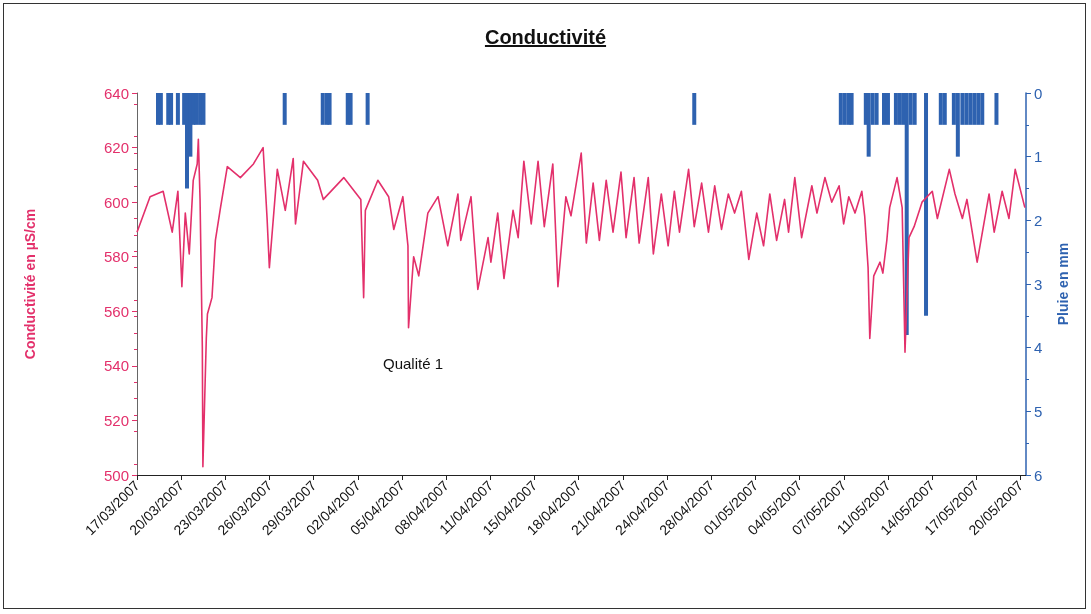 The width and height of the screenshot is (1091, 614). Describe the element at coordinates (116, 202) in the screenshot. I see `y-tick-label: 600` at that location.